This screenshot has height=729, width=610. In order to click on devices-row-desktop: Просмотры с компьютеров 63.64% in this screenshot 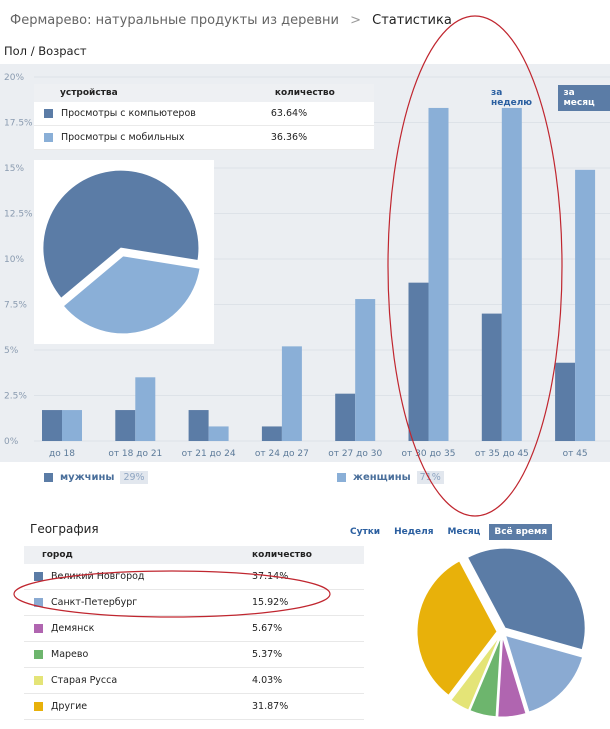, I will do `click(204, 114)`.